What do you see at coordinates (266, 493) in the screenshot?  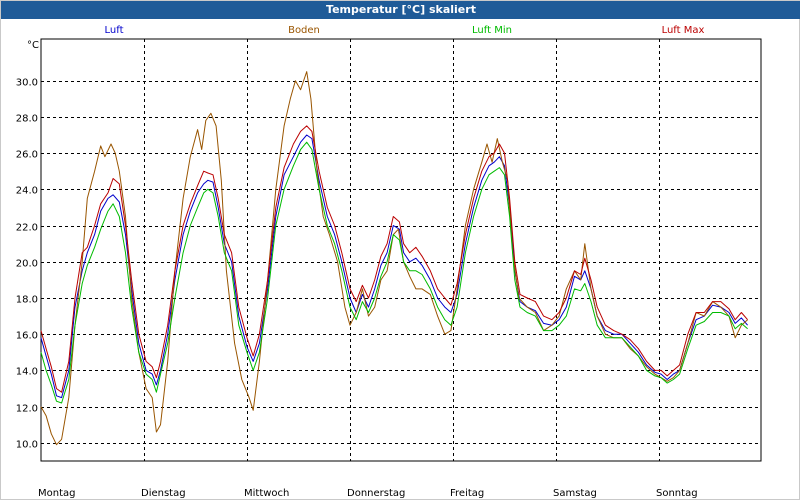 I see `x-tick-day: Mittwoch` at bounding box center [266, 493].